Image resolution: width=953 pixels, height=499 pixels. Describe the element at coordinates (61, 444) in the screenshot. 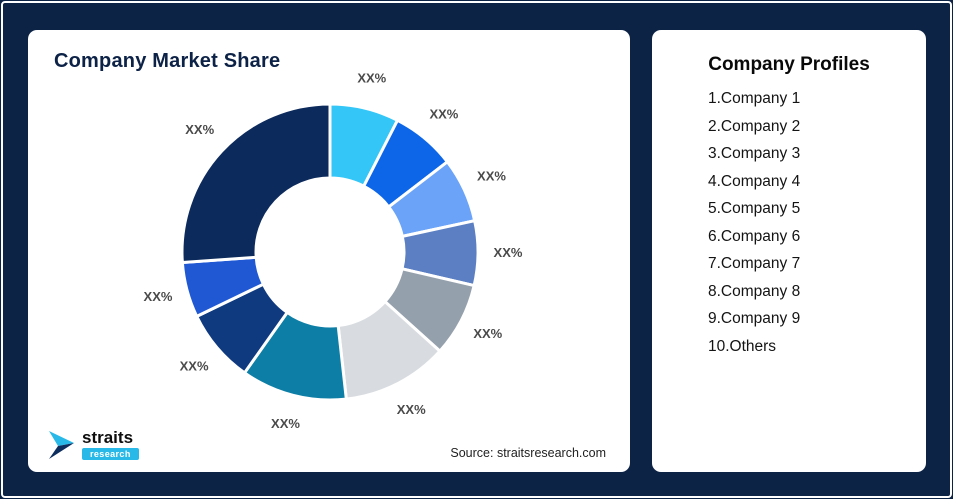

I see `straits-logo-icon` at that location.